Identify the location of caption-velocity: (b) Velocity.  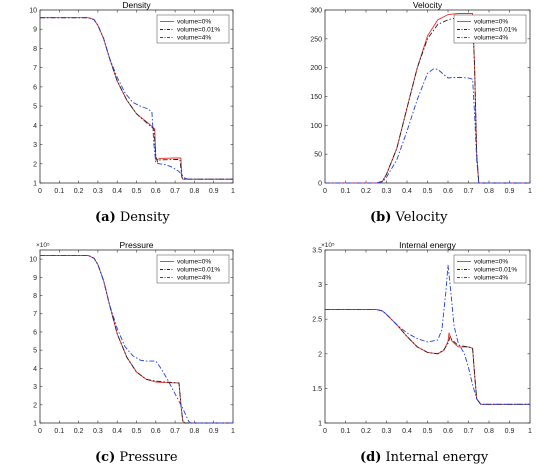
(408, 217).